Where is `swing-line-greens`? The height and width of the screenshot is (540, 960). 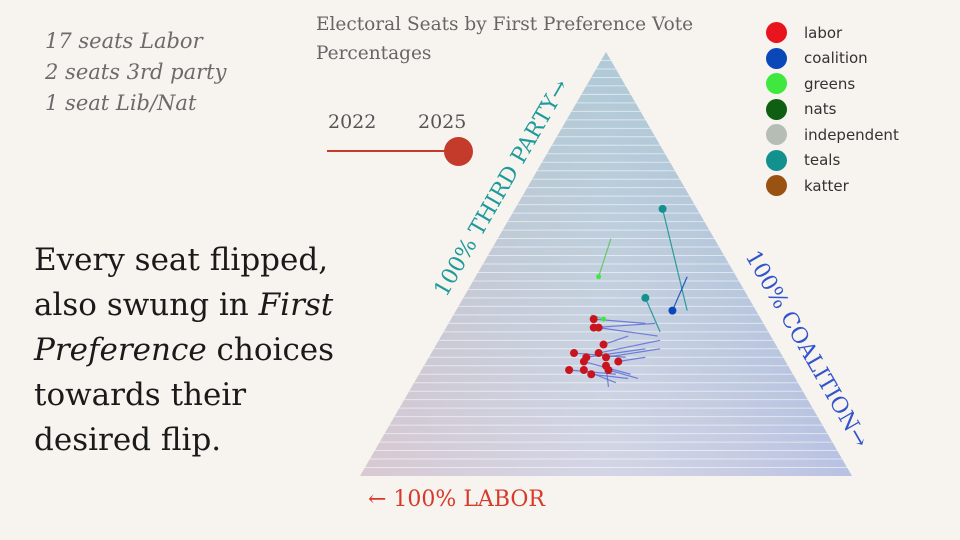 swing-line-greens is located at coordinates (605, 257).